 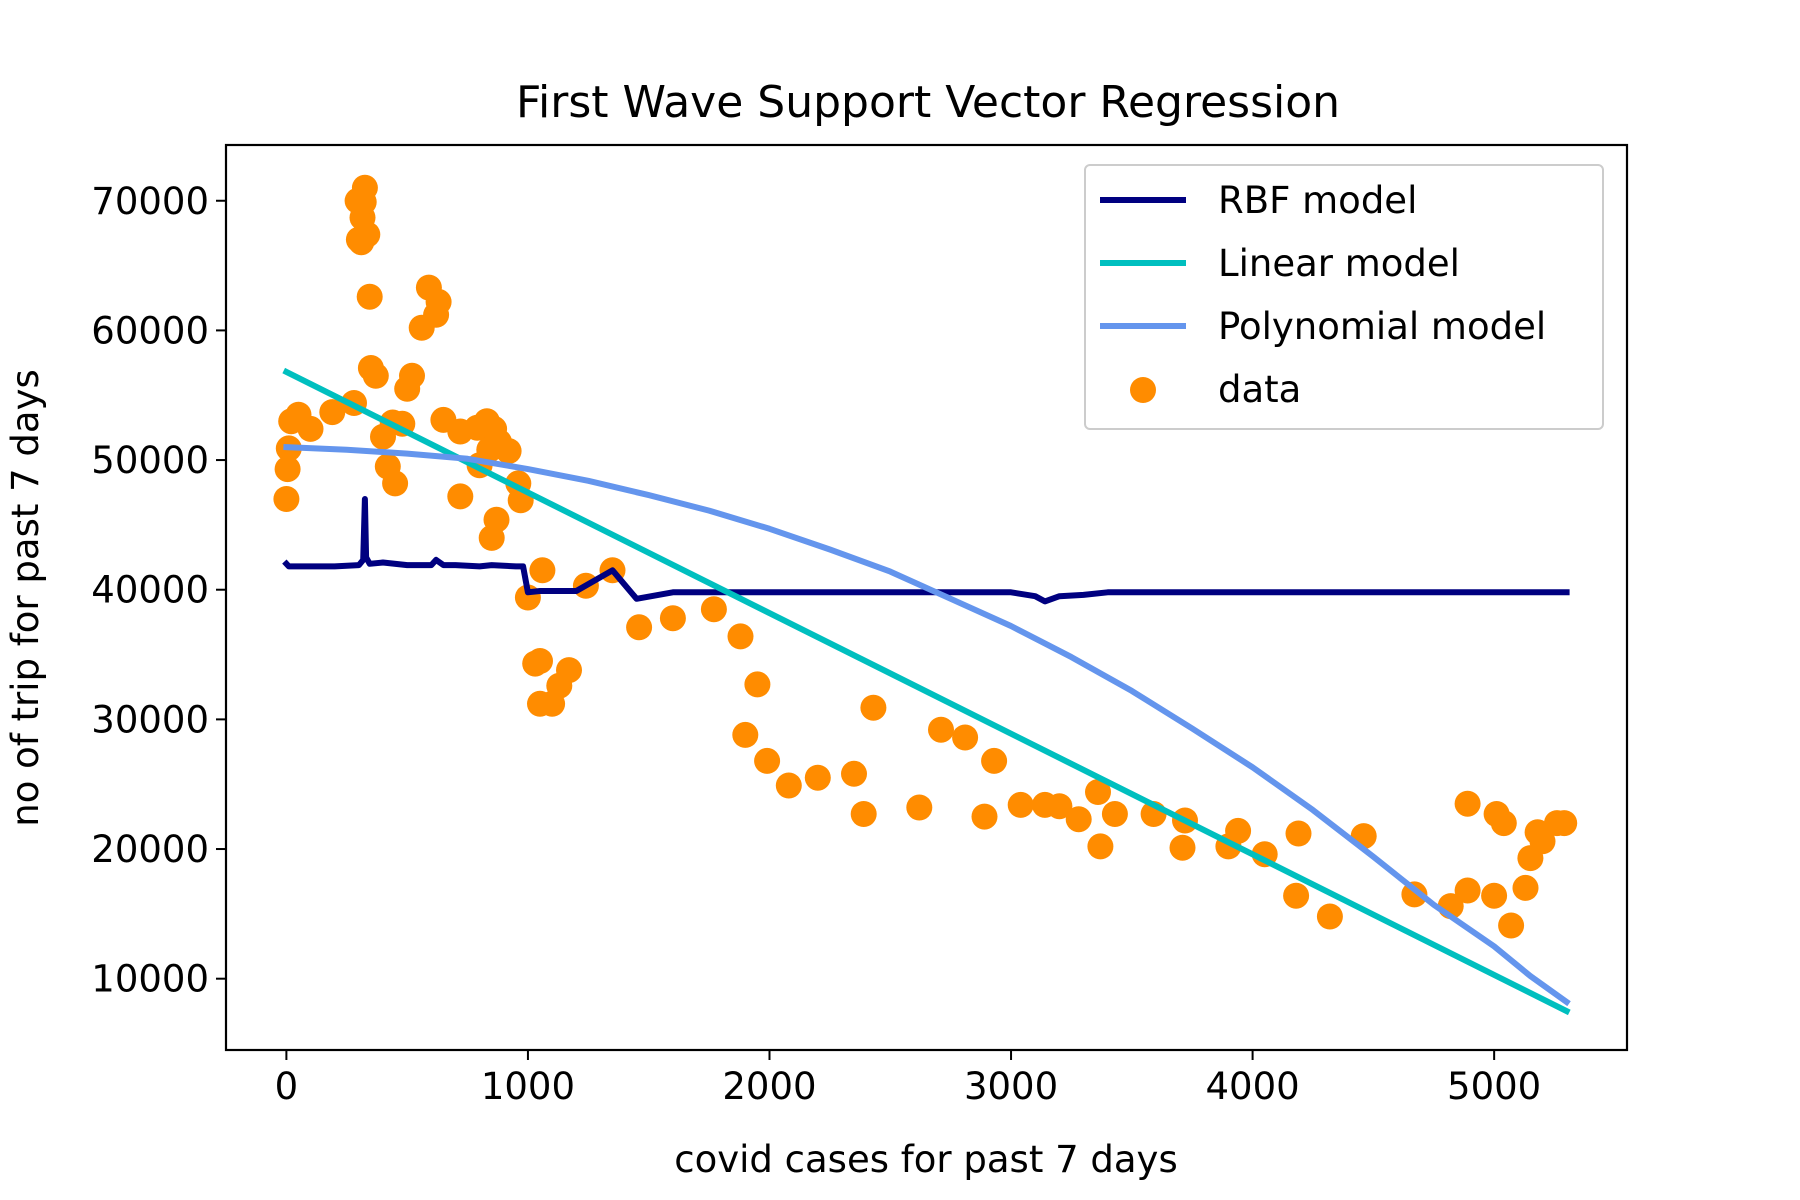 I want to click on x-tick-label: 1000, so click(x=528, y=1086).